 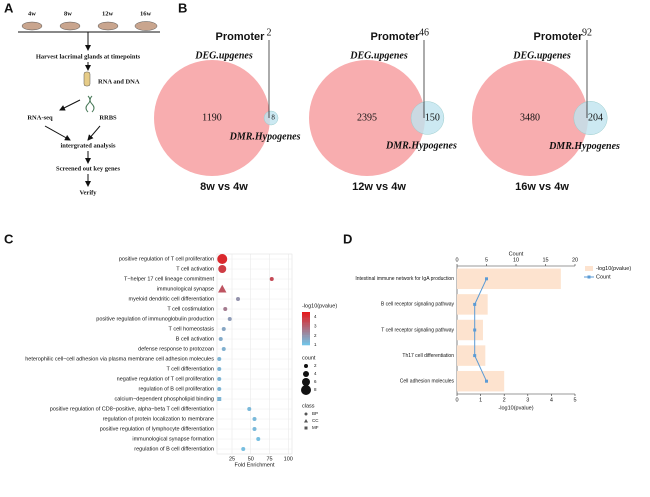 I want to click on legend-tick: 8, so click(x=315, y=389).